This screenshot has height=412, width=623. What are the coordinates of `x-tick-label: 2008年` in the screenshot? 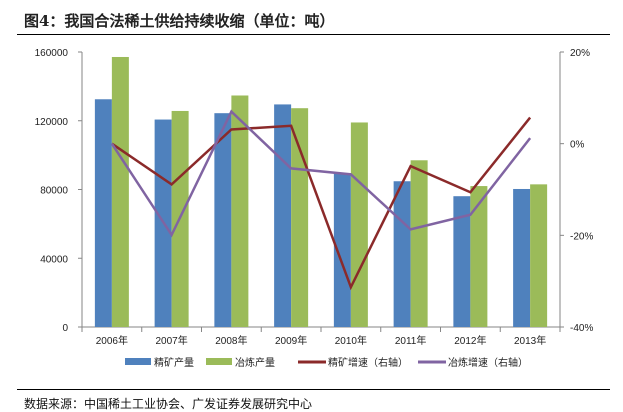 It's located at (231, 340).